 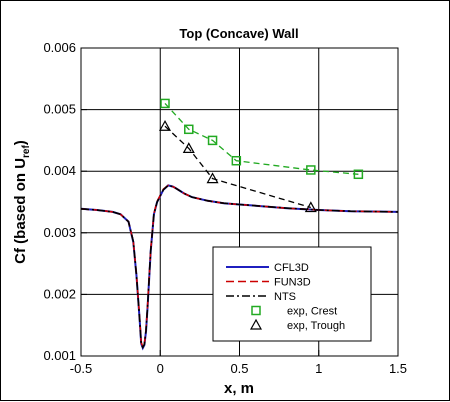 What do you see at coordinates (291, 268) in the screenshot?
I see `legend-cfl3d-label: CFL3D` at bounding box center [291, 268].